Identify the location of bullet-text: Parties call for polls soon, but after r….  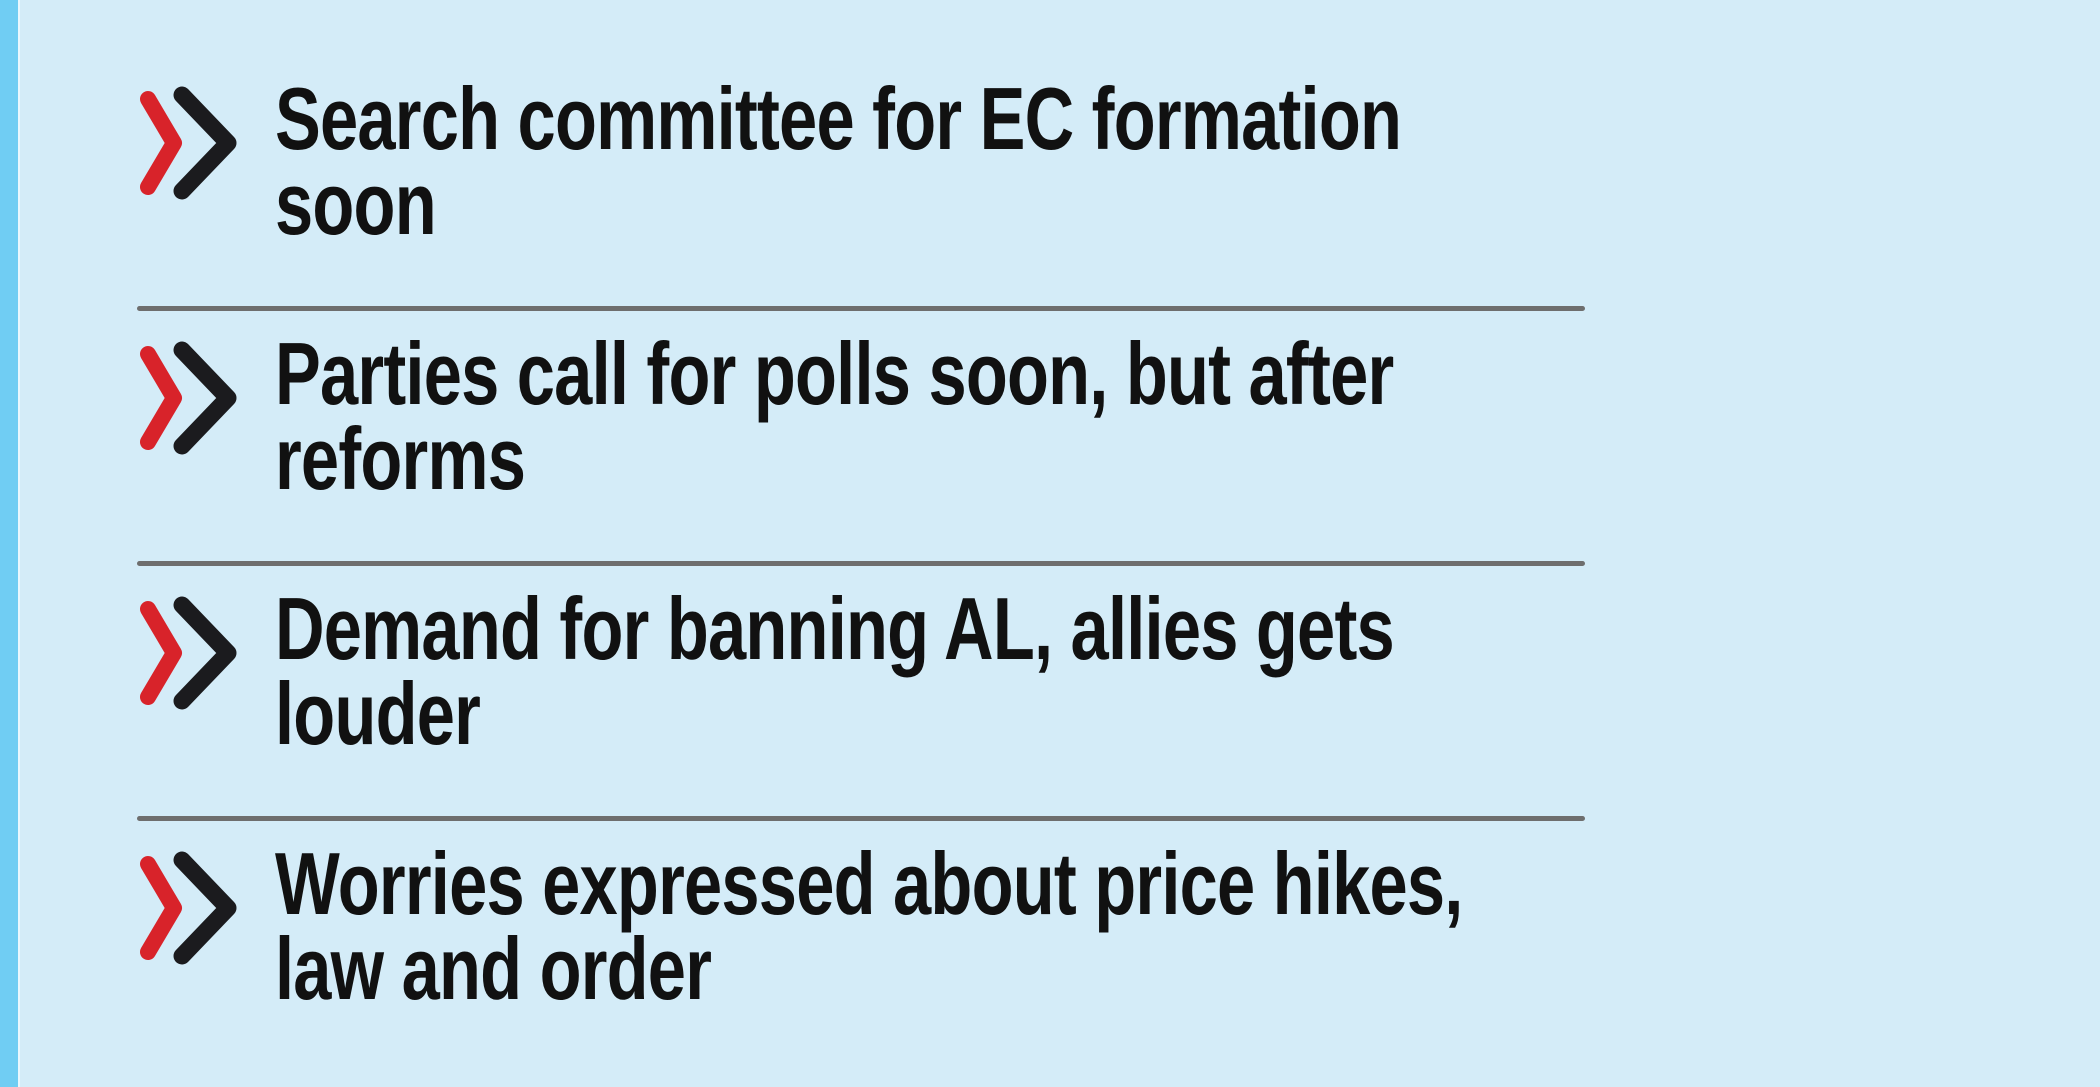
(834, 416).